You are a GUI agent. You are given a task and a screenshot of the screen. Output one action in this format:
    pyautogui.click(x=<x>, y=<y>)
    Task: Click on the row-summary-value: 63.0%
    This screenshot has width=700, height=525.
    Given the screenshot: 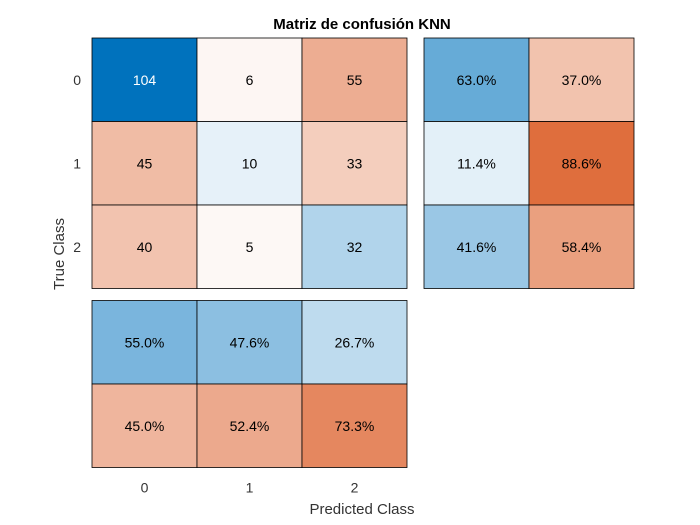 What is the action you would take?
    pyautogui.click(x=477, y=80)
    